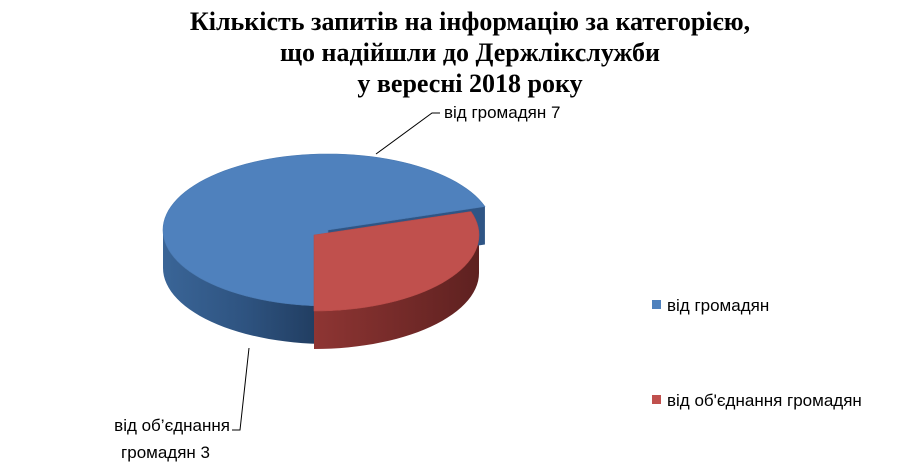 The image size is (897, 470). Describe the element at coordinates (172, 425) in the screenshot. I see `data-label-2-line-1: від об’єднання` at that location.